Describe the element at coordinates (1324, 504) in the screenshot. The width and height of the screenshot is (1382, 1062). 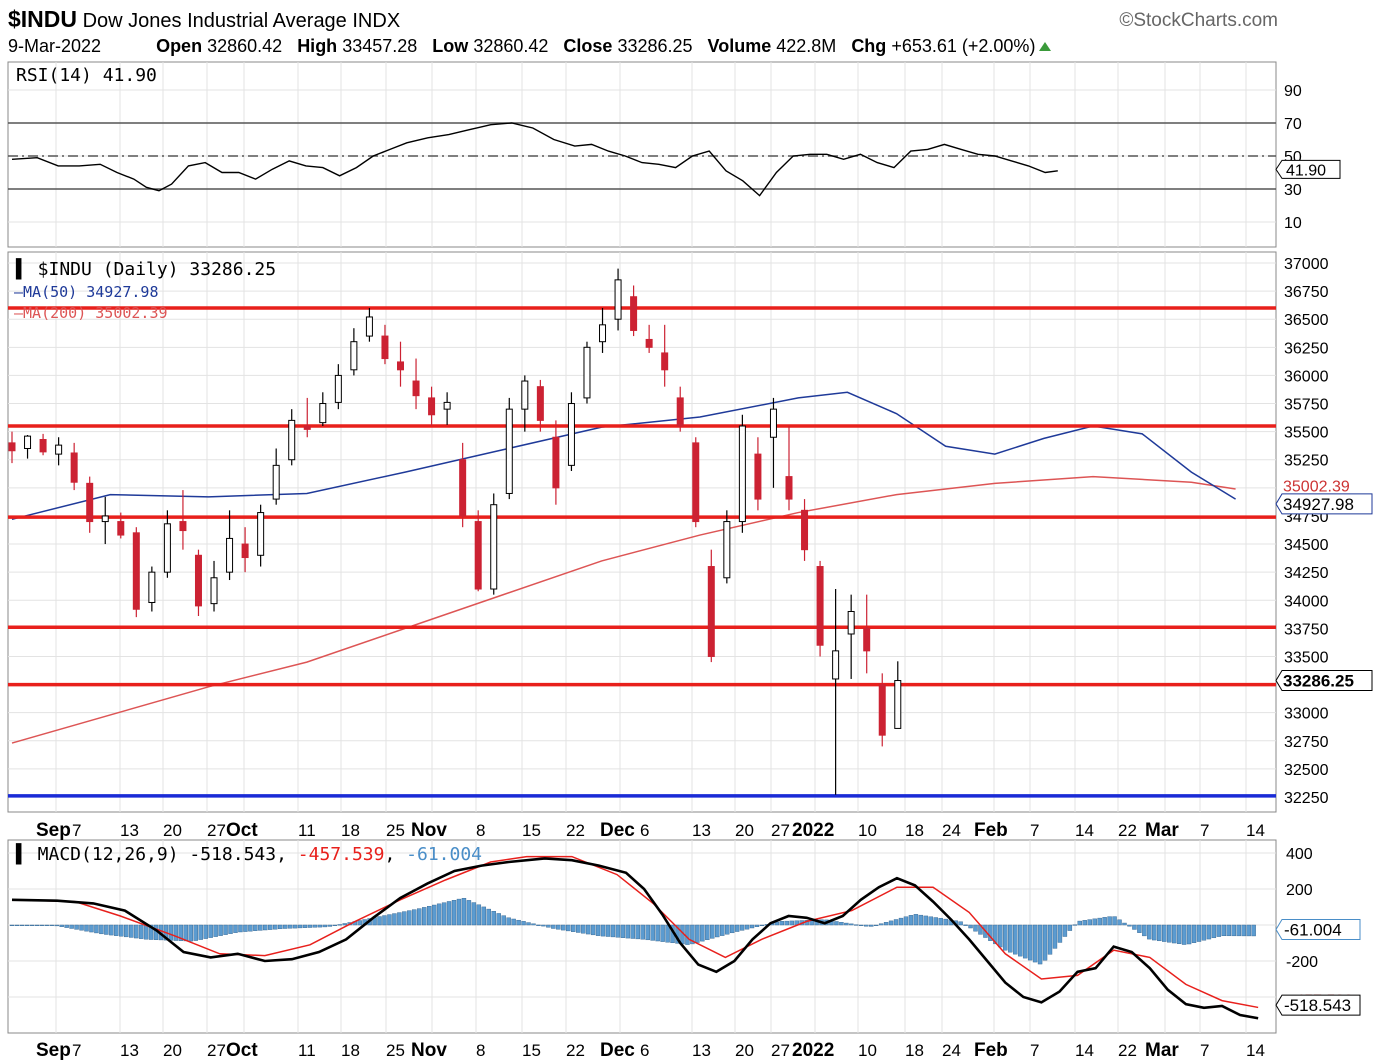
I see `ma50-value-label-box` at that location.